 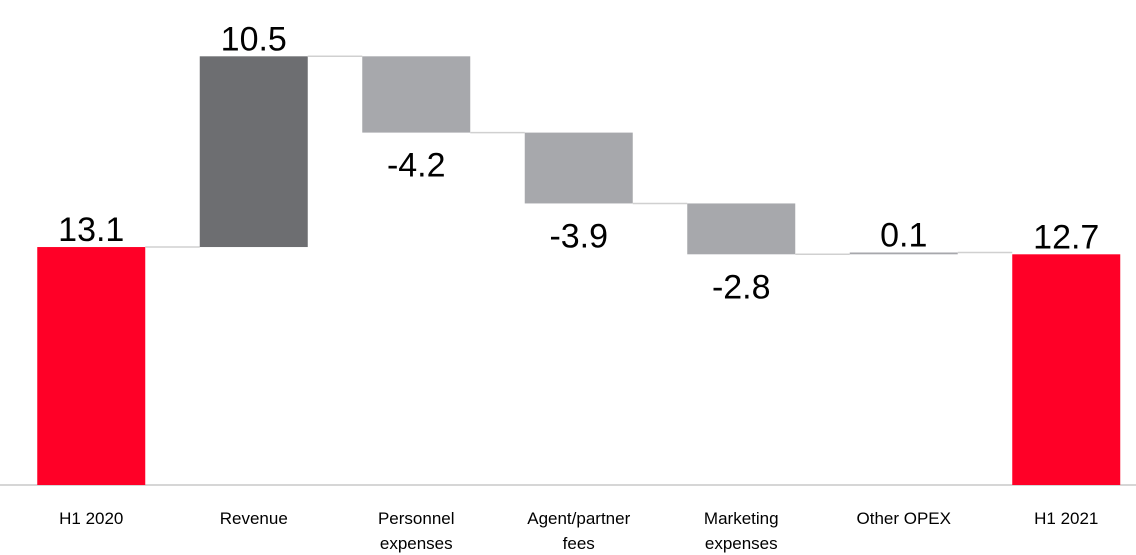 I want to click on value-label: -3.9, so click(x=578, y=236).